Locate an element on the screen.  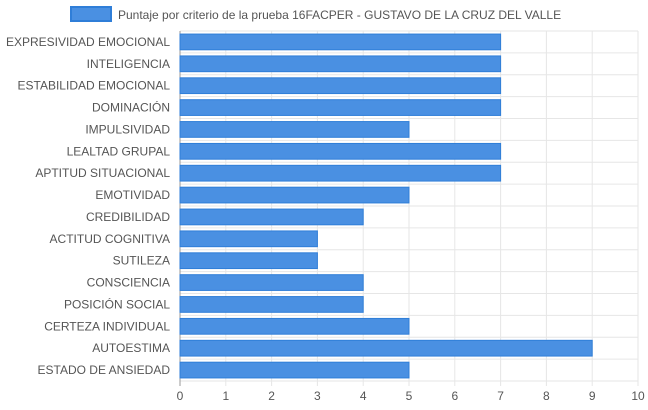
category-label: EMOTIVIDAD is located at coordinates (132, 195).